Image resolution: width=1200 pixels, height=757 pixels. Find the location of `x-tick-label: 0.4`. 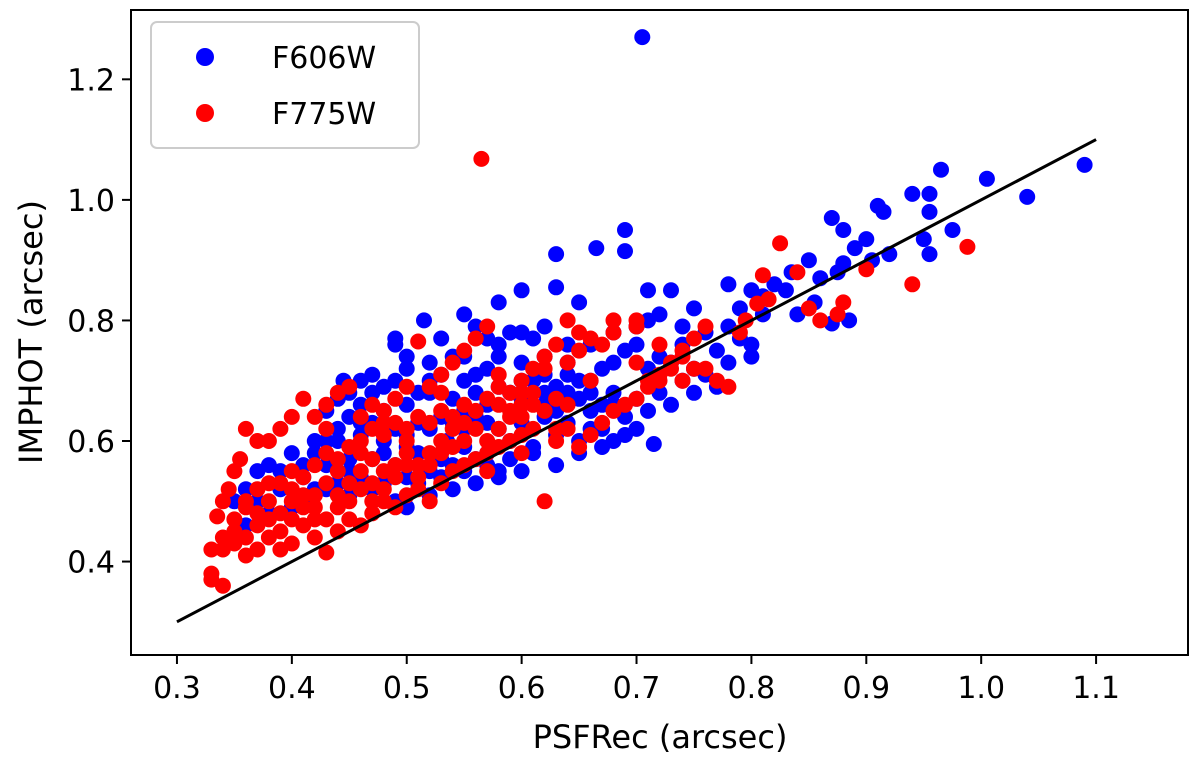

x-tick-label: 0.4 is located at coordinates (292, 688).